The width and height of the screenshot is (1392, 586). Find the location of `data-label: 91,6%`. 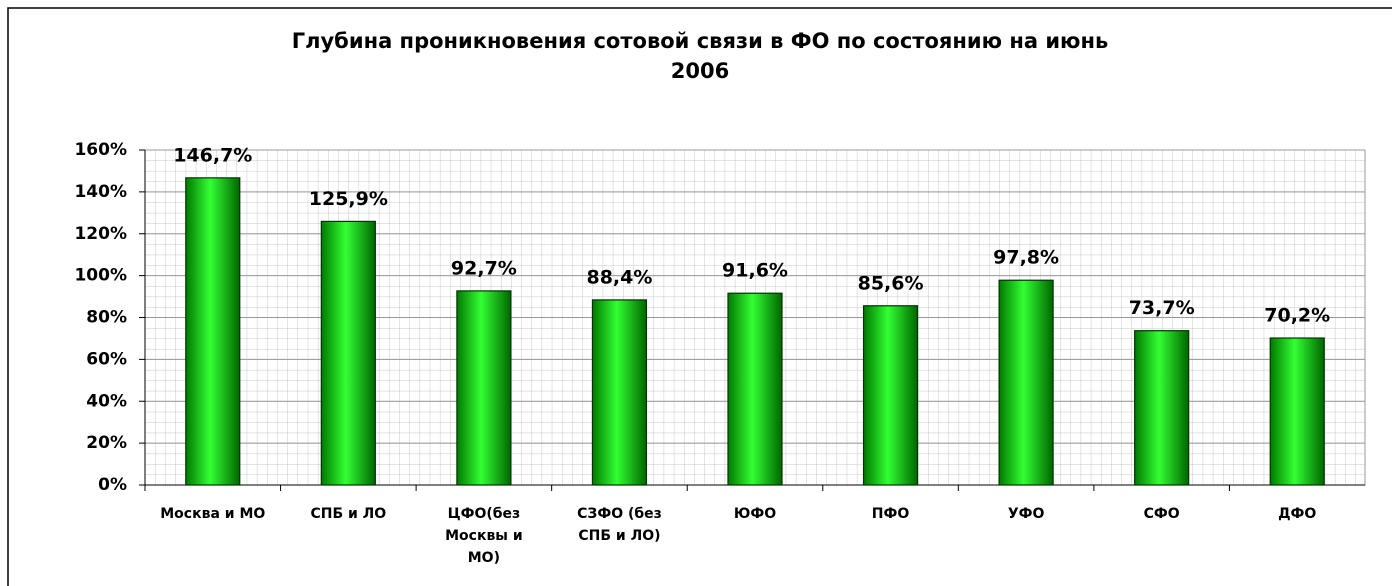

data-label: 91,6% is located at coordinates (755, 271).